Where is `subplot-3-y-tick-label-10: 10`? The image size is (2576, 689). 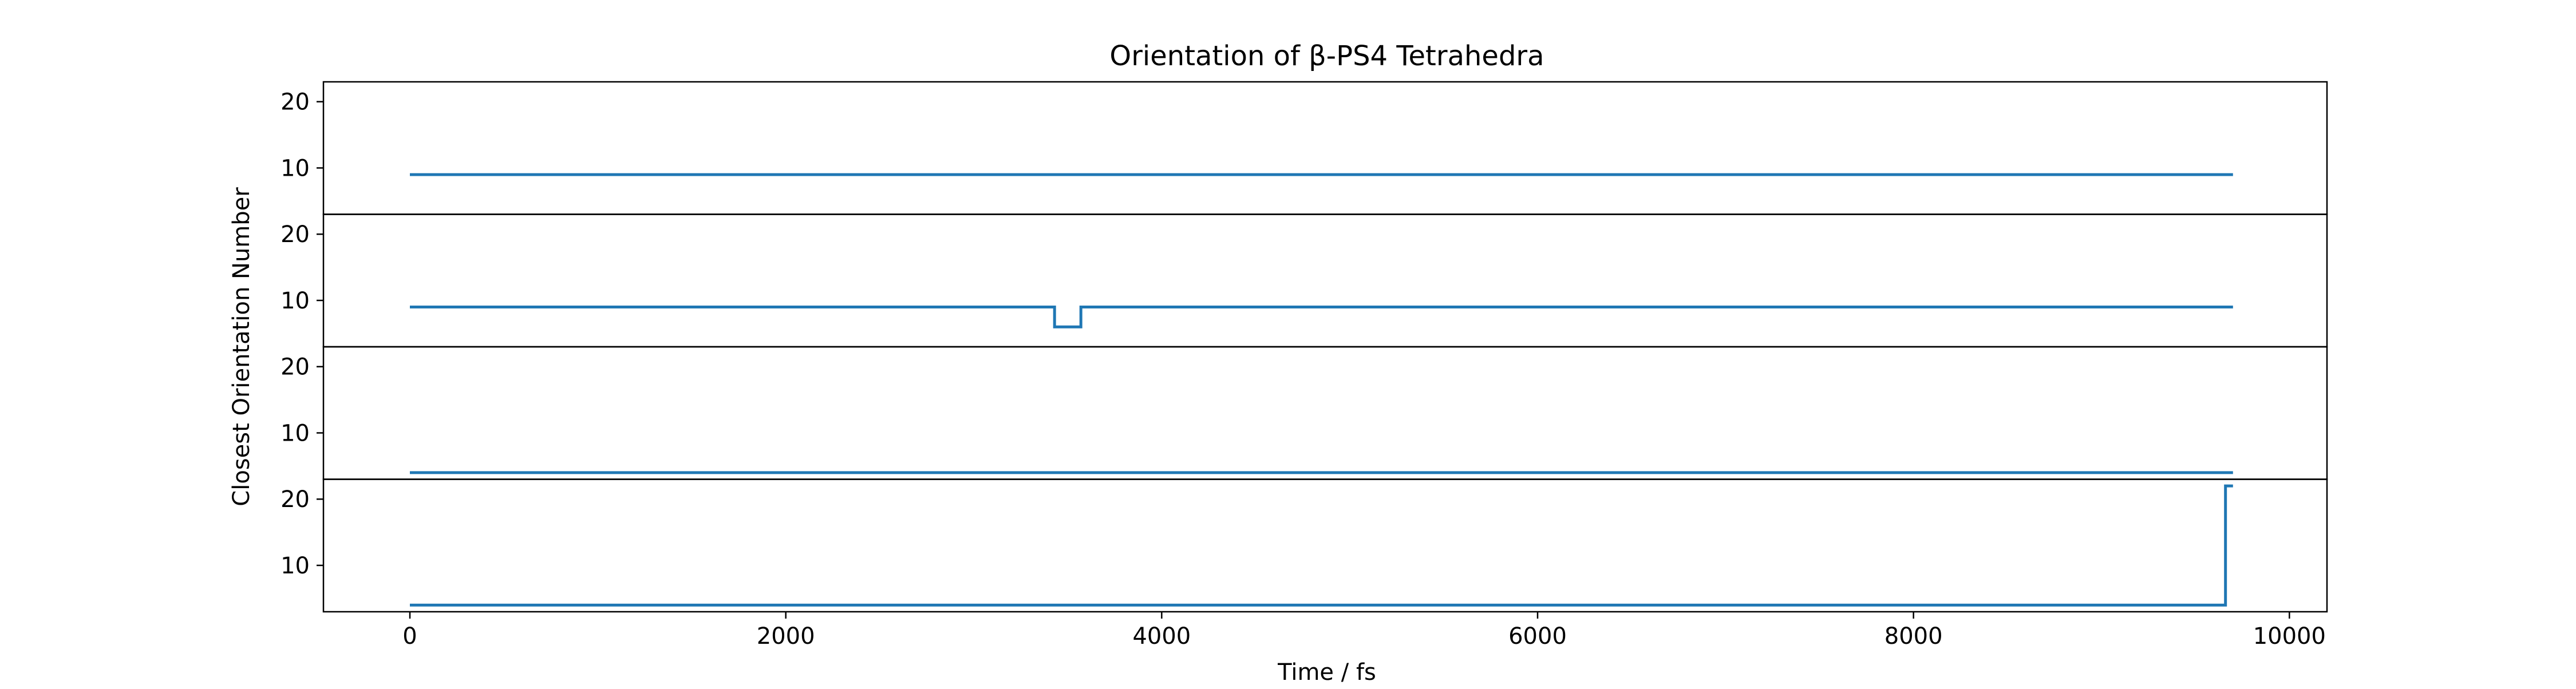
subplot-3-y-tick-label-10: 10 is located at coordinates (295, 433).